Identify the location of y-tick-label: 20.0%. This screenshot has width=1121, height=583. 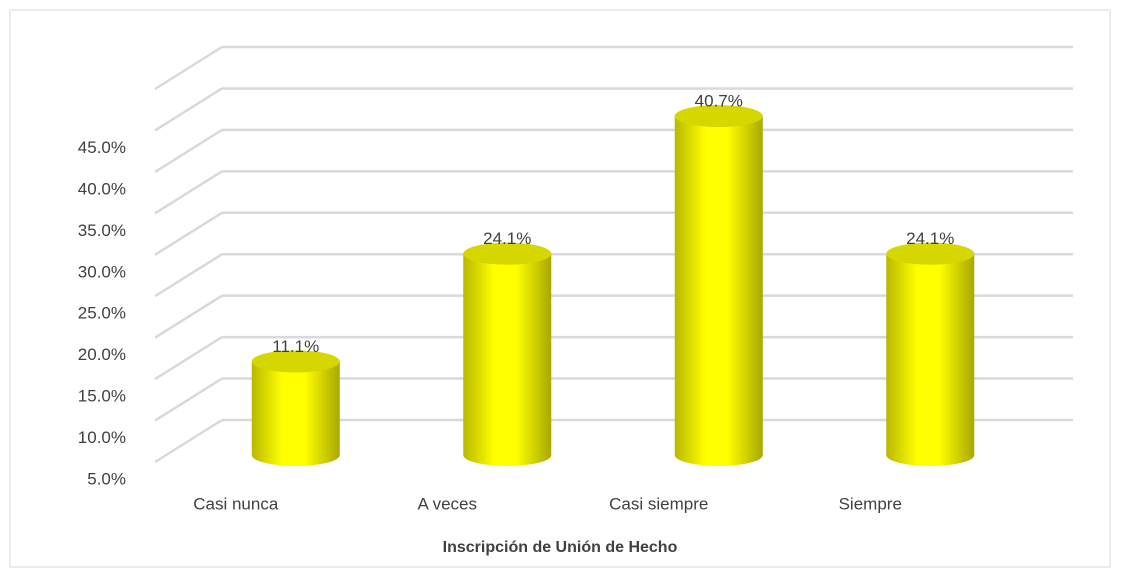
(102, 354).